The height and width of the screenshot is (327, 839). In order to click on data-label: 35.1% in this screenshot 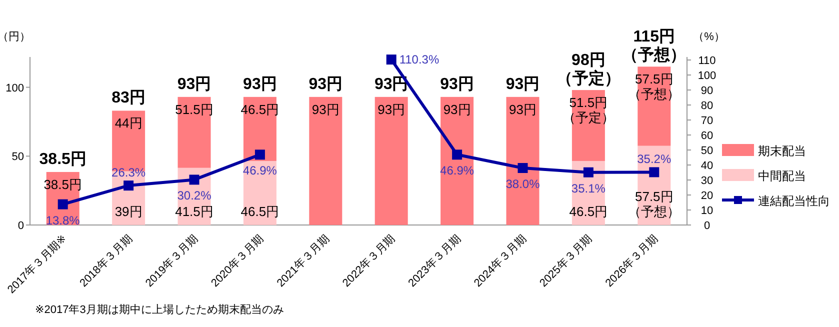, I will do `click(588, 188)`.